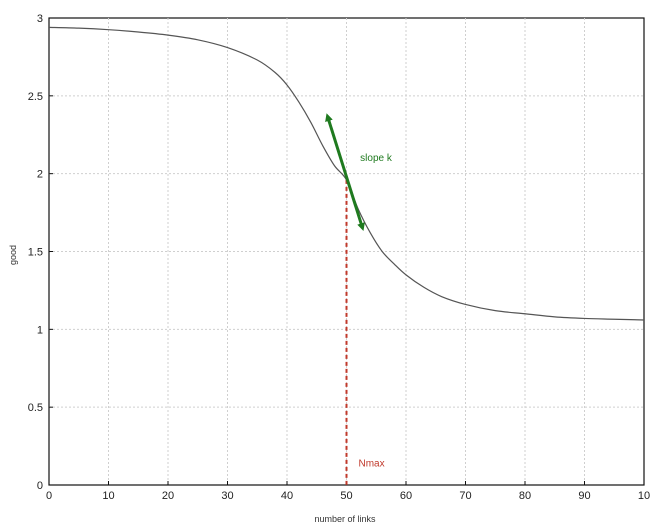  Describe the element at coordinates (287, 496) in the screenshot. I see `x-tick-label: 40` at that location.